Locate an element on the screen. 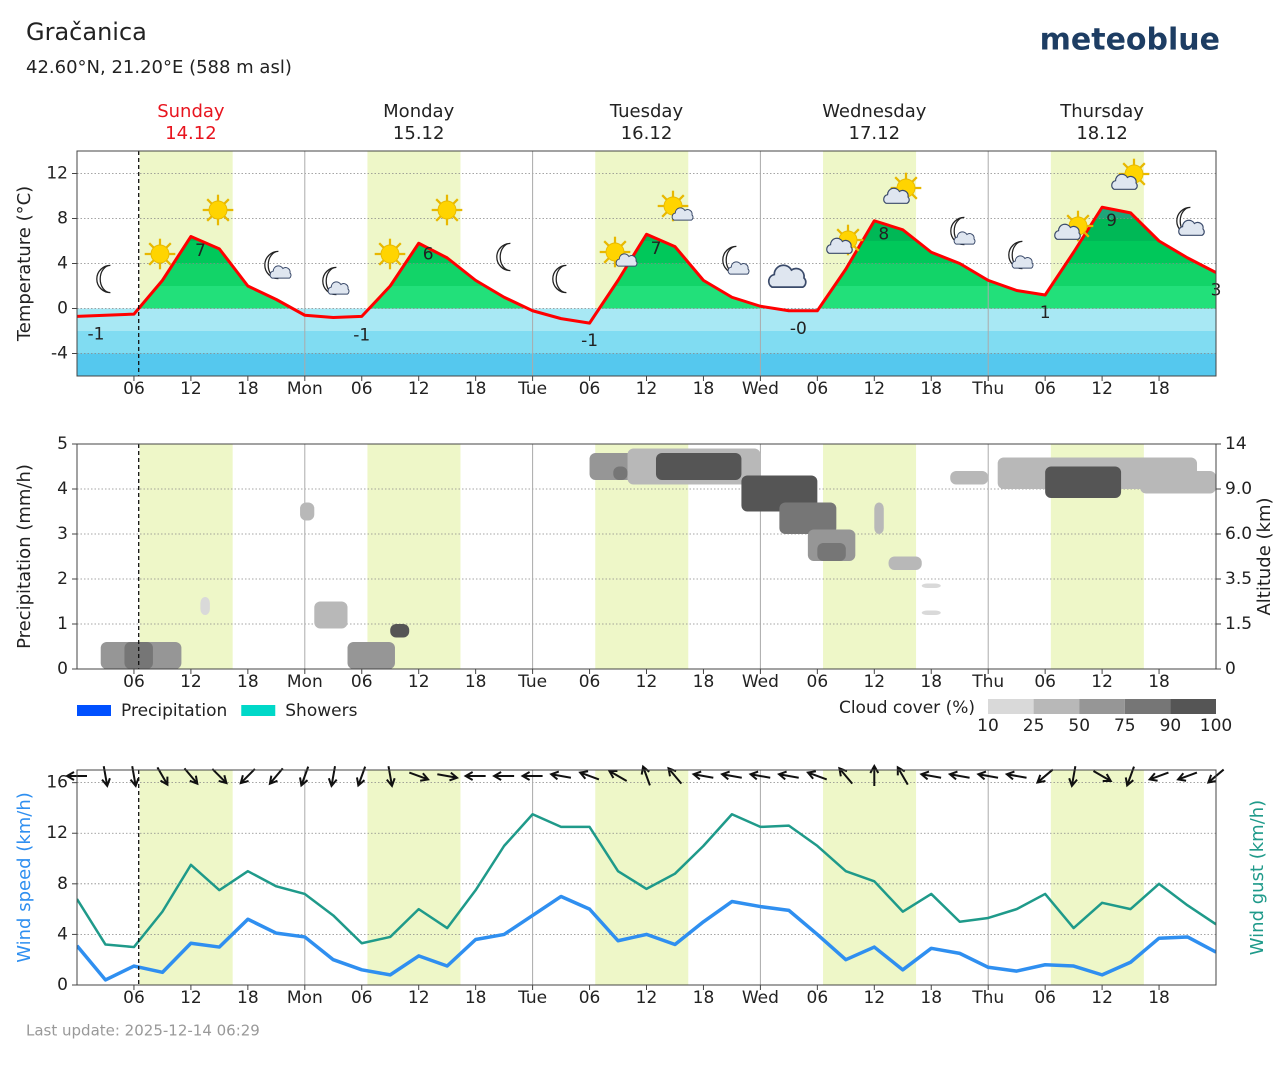 The width and height of the screenshot is (1280, 1070). day-name: Thursday is located at coordinates (1101, 111).